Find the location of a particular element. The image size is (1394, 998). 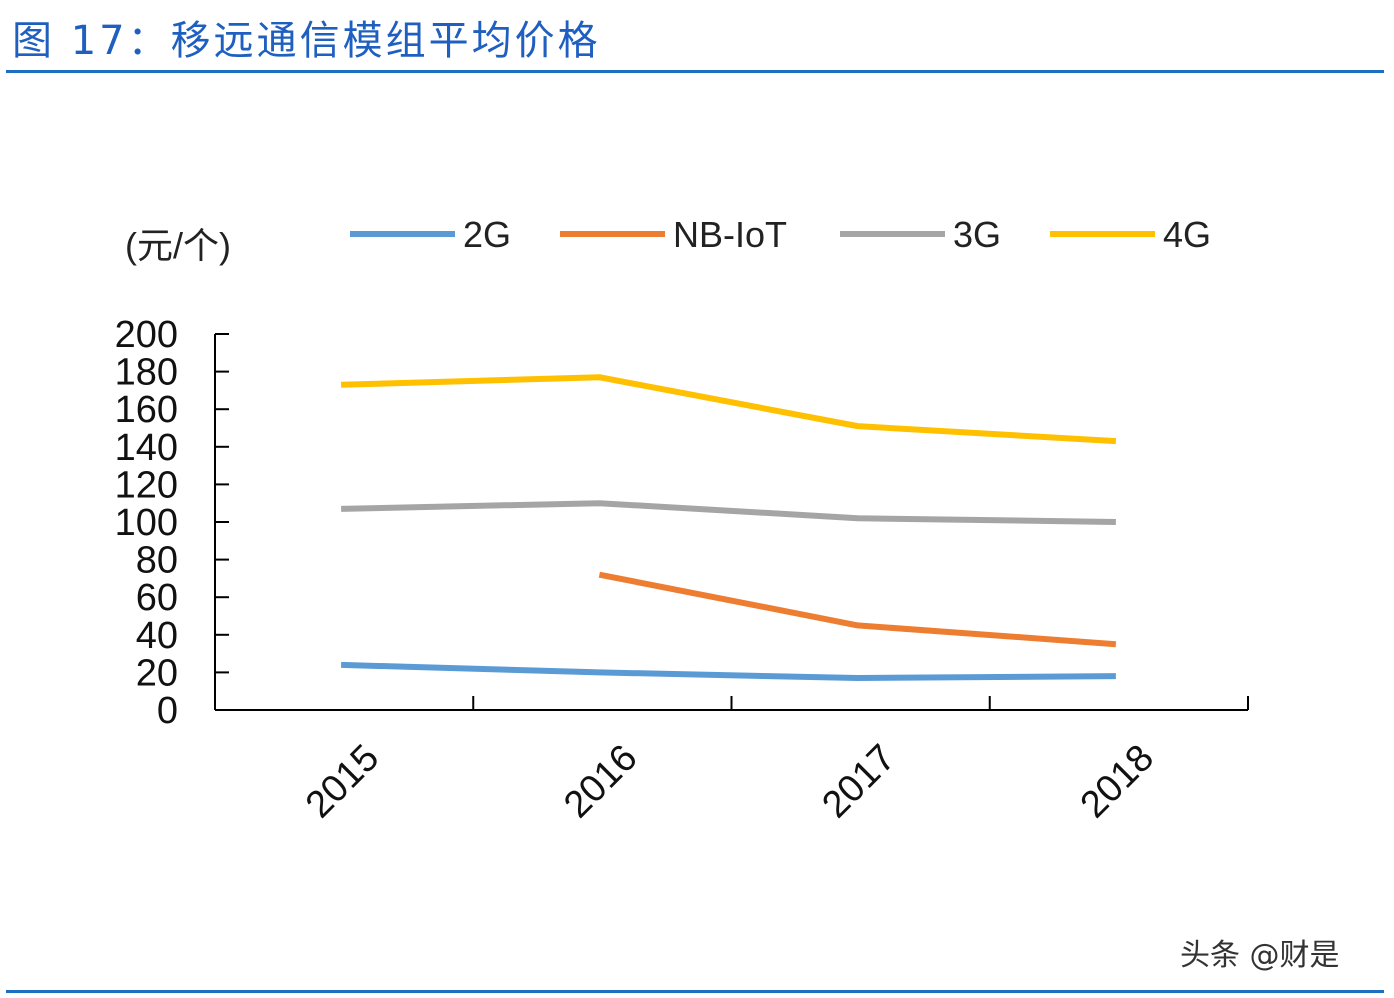

y-tick-label: 60 is located at coordinates (157, 598).